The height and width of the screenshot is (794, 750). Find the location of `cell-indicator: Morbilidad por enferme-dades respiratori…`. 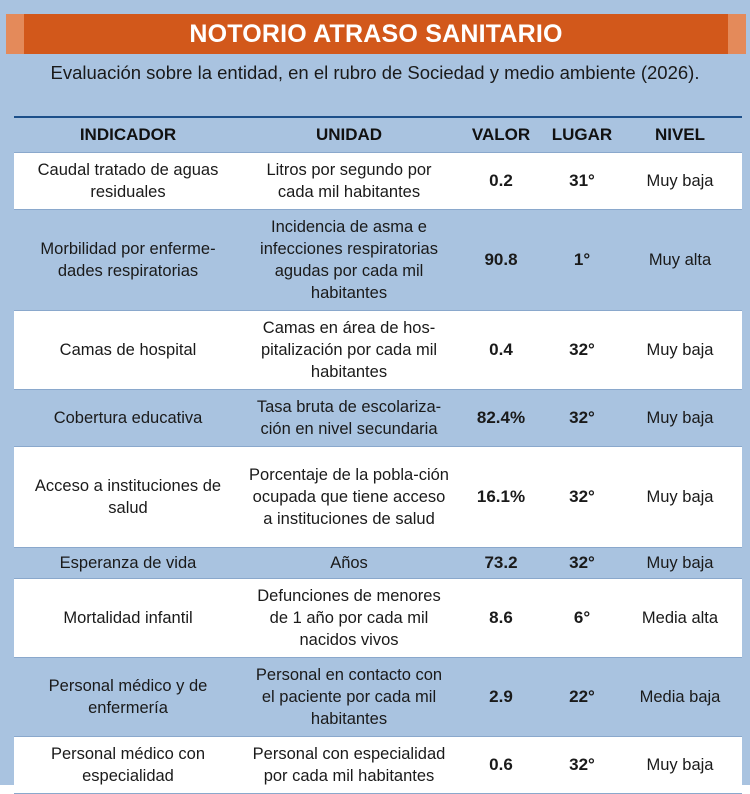

cell-indicator: Morbilidad por enferme-dades respiratori… is located at coordinates (128, 260).